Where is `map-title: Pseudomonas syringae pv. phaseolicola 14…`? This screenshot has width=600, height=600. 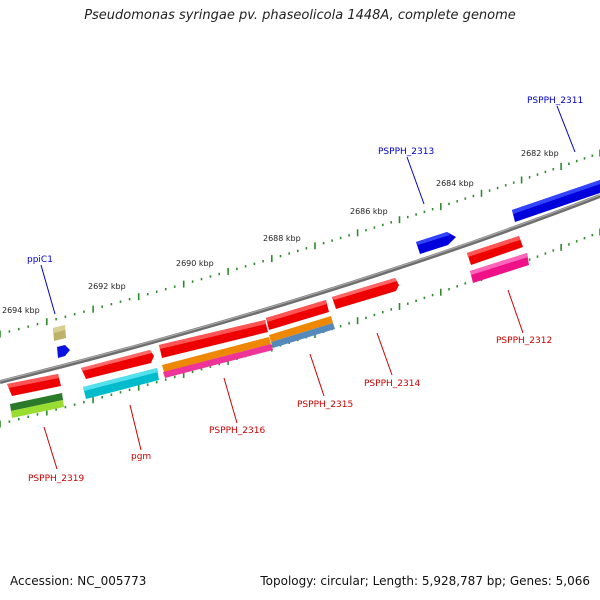 map-title: Pseudomonas syringae pv. phaseolicola 14… is located at coordinates (300, 15).